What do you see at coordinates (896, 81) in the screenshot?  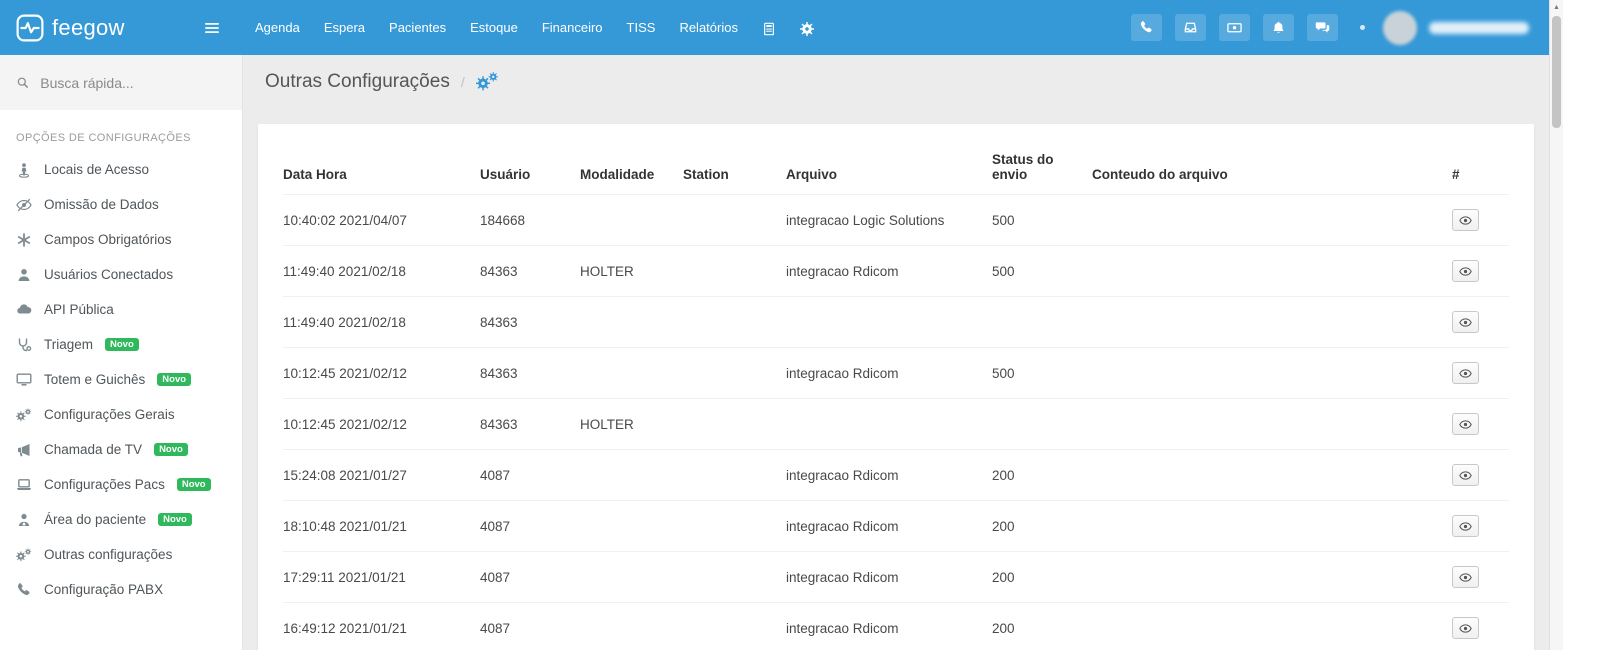 I see `breadcrumb: Outras Configurações /` at bounding box center [896, 81].